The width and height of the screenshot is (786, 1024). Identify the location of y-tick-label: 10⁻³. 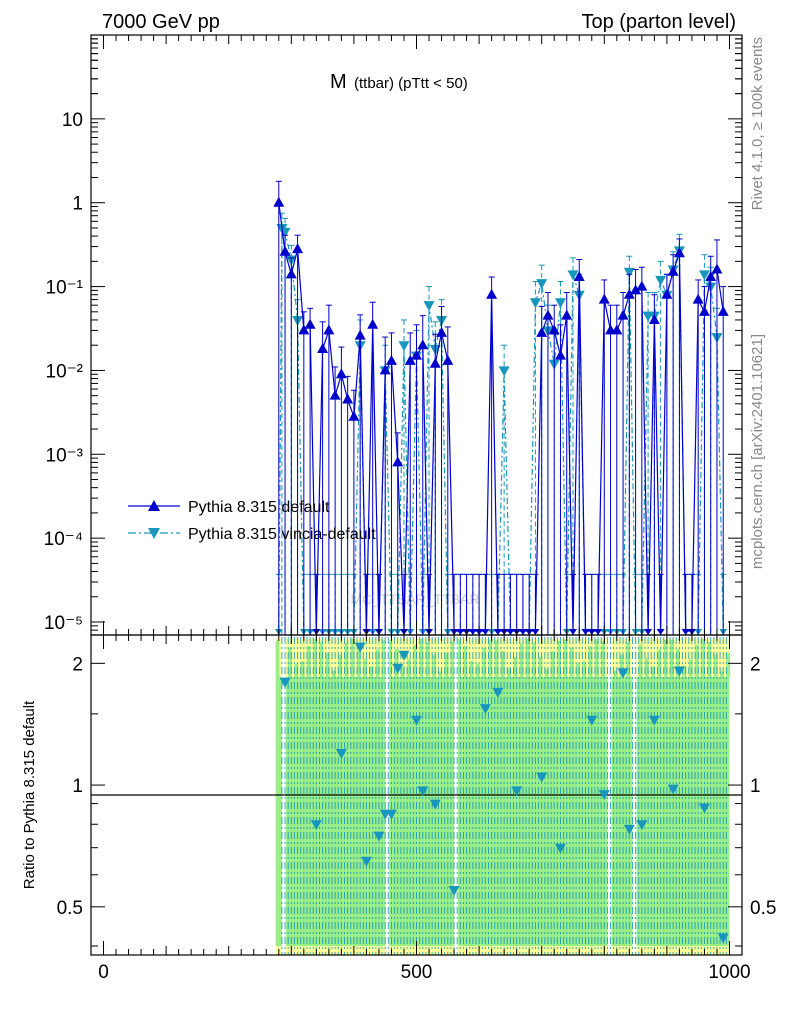
(65, 455).